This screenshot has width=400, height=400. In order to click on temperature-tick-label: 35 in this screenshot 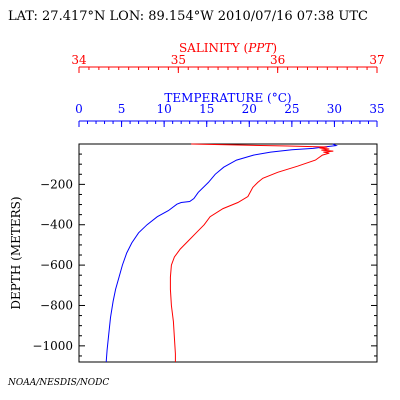, I will do `click(376, 109)`.